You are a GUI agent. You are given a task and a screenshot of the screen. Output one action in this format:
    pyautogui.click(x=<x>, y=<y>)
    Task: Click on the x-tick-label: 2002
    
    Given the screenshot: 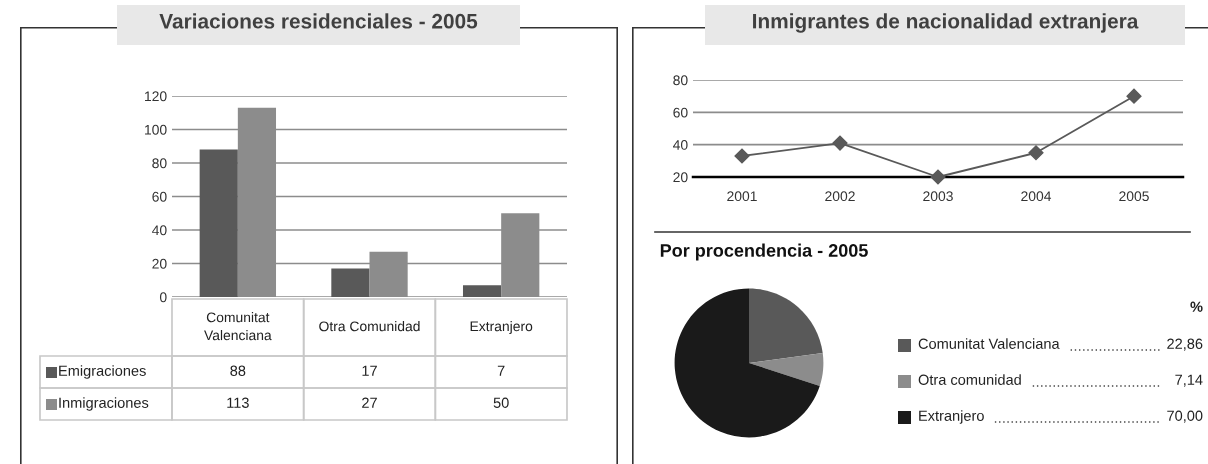 What is the action you would take?
    pyautogui.click(x=840, y=196)
    